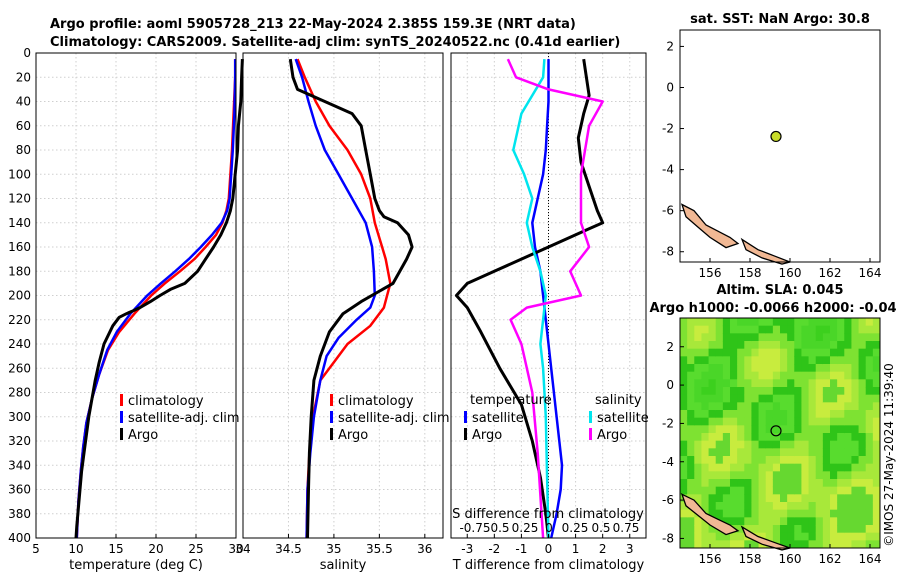  Describe the element at coordinates (710, 226) in the screenshot. I see `island-landmass` at that location.